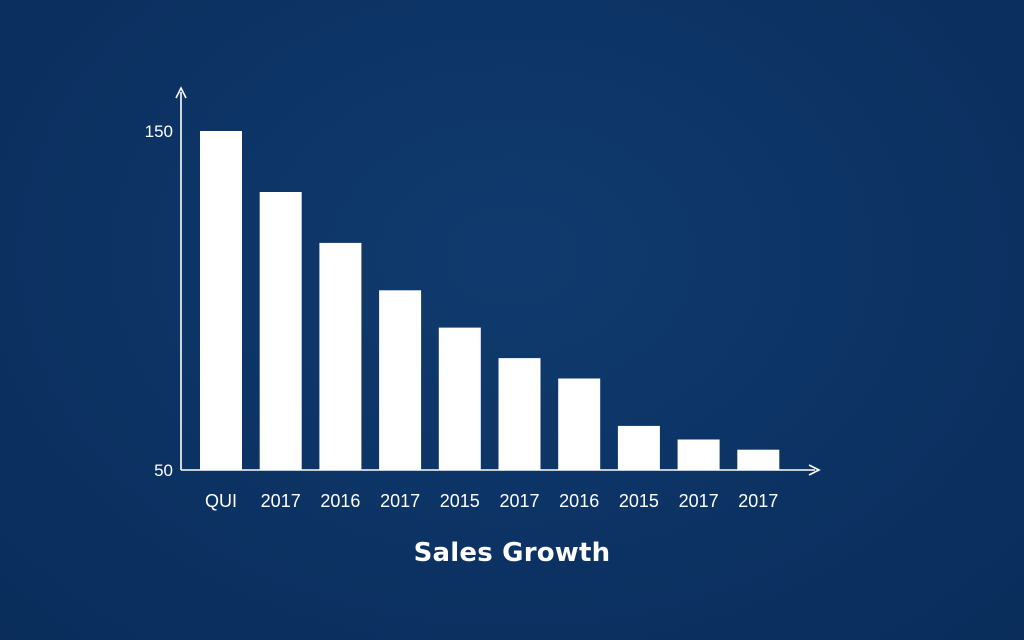 This screenshot has height=640, width=1024. Describe the element at coordinates (814, 470) in the screenshot. I see `x-axis-arrow-icon` at that location.